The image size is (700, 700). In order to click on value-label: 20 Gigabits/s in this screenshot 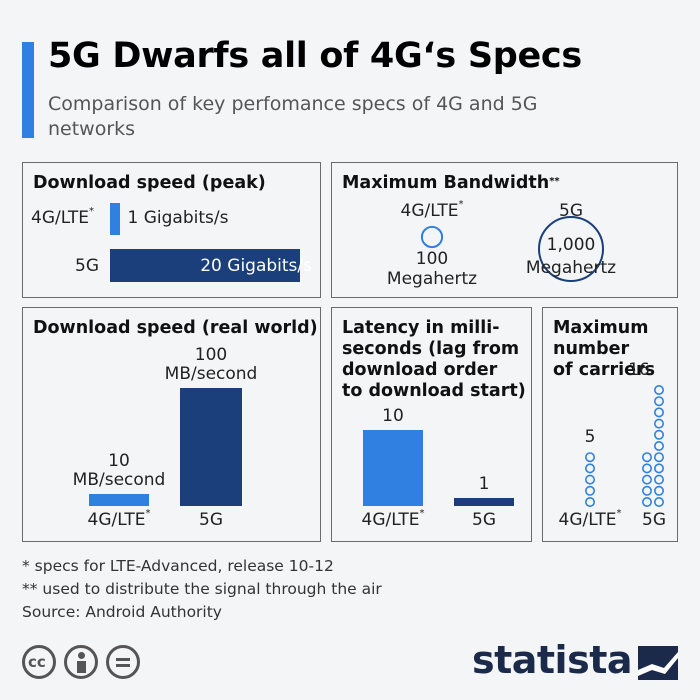, I will do `click(256, 266)`.